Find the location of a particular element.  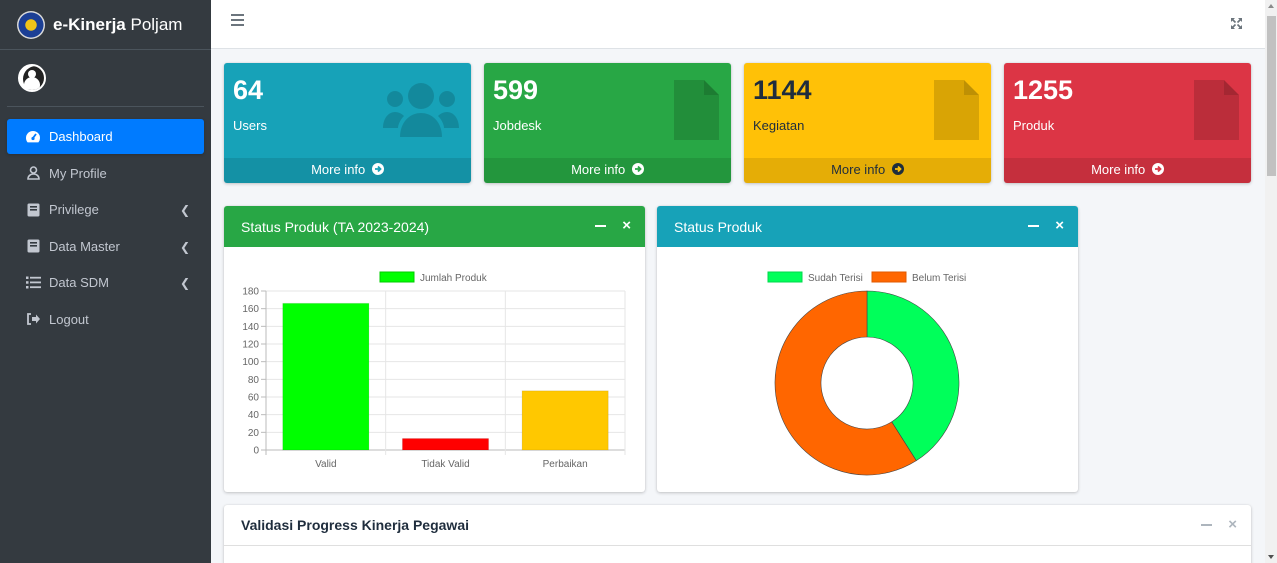

stat-value: 1255 is located at coordinates (1043, 90).